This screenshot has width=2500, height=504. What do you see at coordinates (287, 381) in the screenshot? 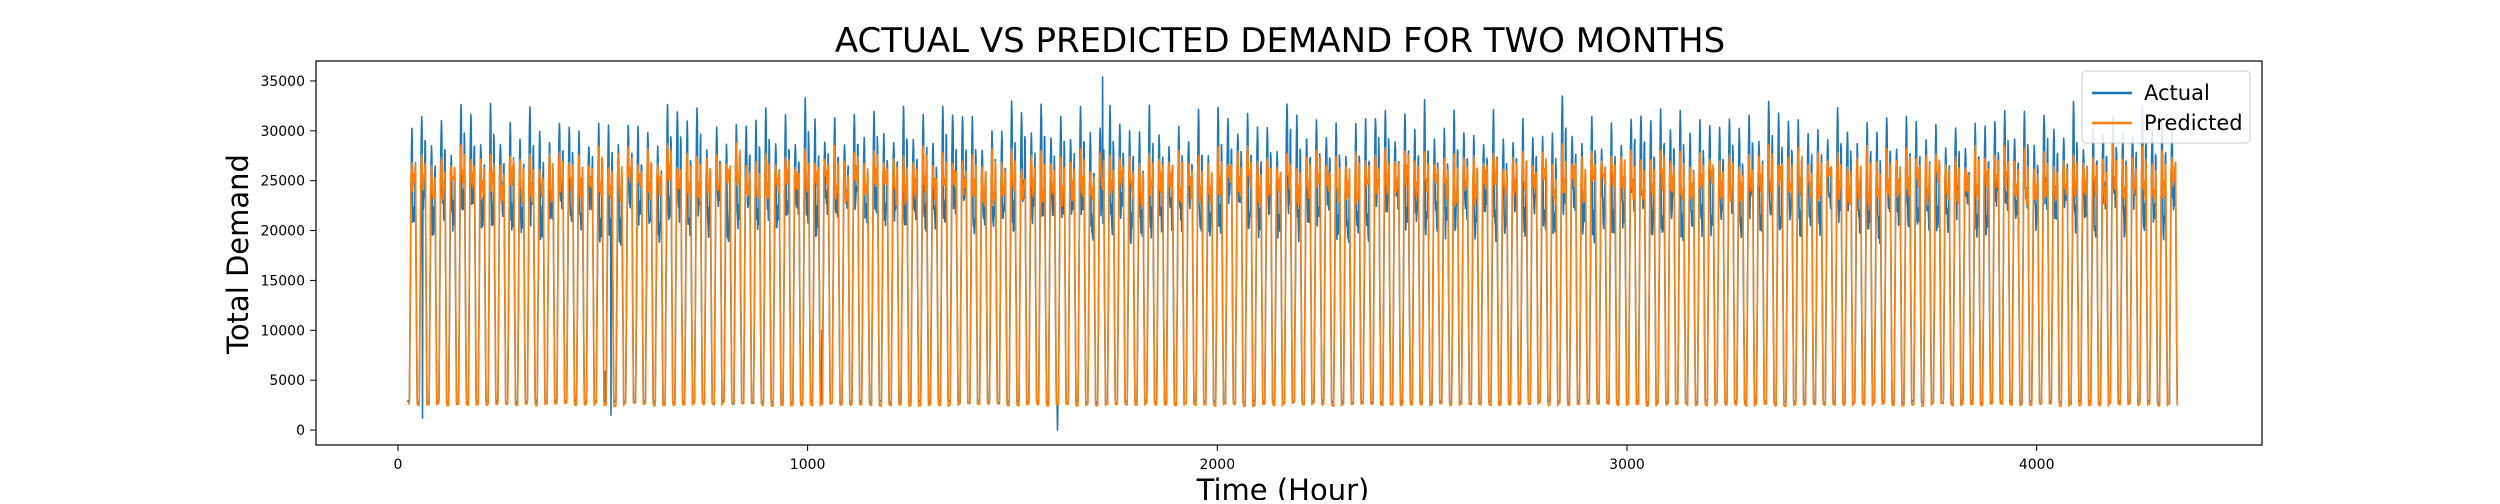
I see `y-tick-label: 5000` at bounding box center [287, 381].